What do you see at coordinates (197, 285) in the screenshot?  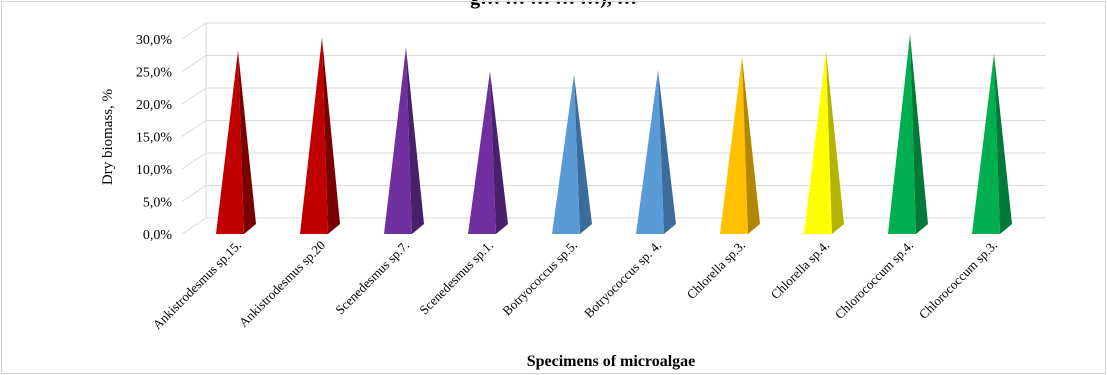 I see `x-tick-label: Ankistrodesmus sp.15.` at bounding box center [197, 285].